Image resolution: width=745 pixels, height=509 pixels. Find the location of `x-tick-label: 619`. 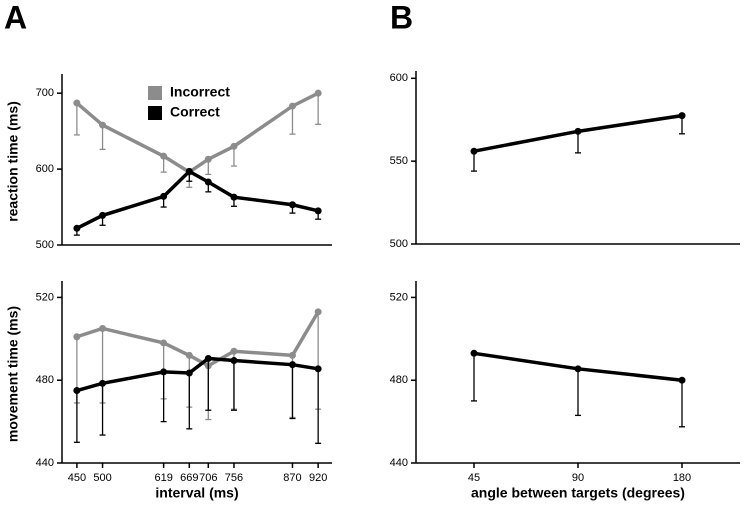

x-tick-label: 619 is located at coordinates (163, 478).